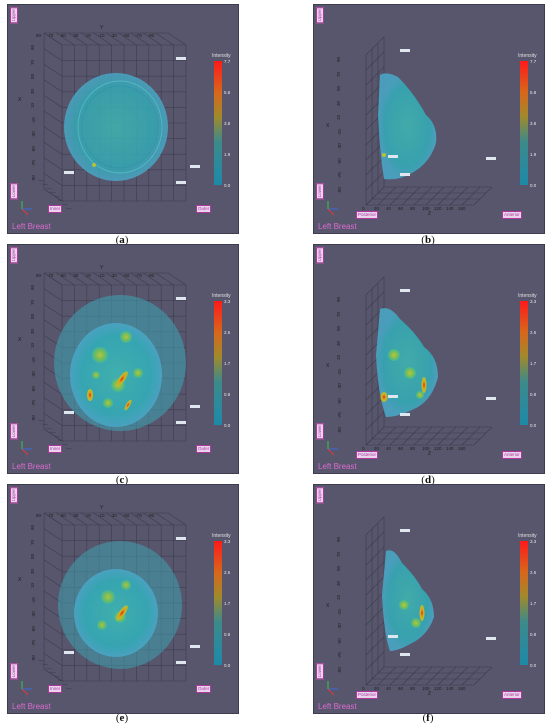 The image size is (550, 724). What do you see at coordinates (122, 480) in the screenshot?
I see `caption-c: (c)` at bounding box center [122, 480].